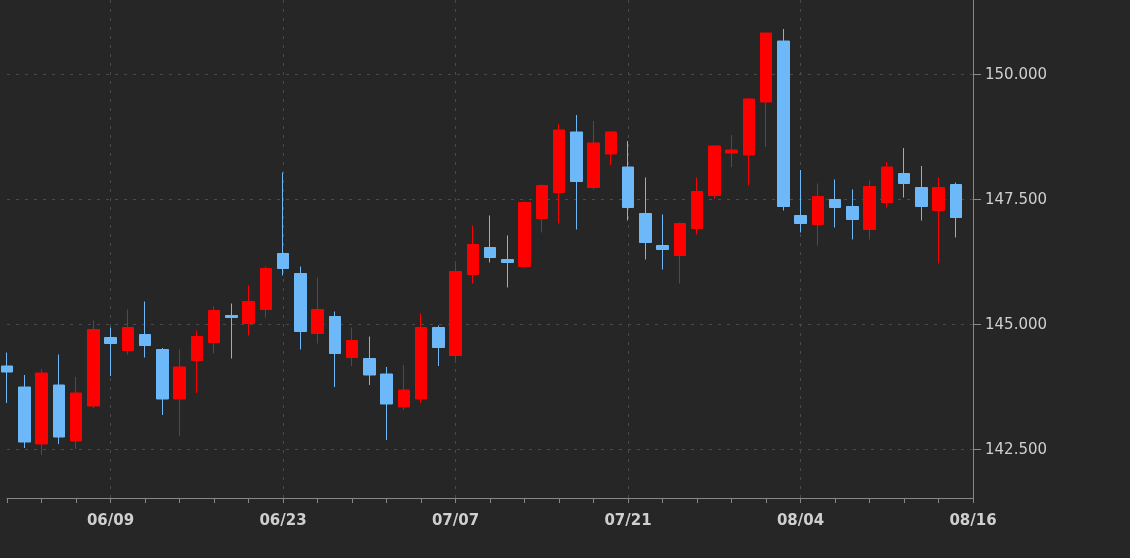 The width and height of the screenshot is (1130, 558). I want to click on x-tick-label: 06/09, so click(110, 519).